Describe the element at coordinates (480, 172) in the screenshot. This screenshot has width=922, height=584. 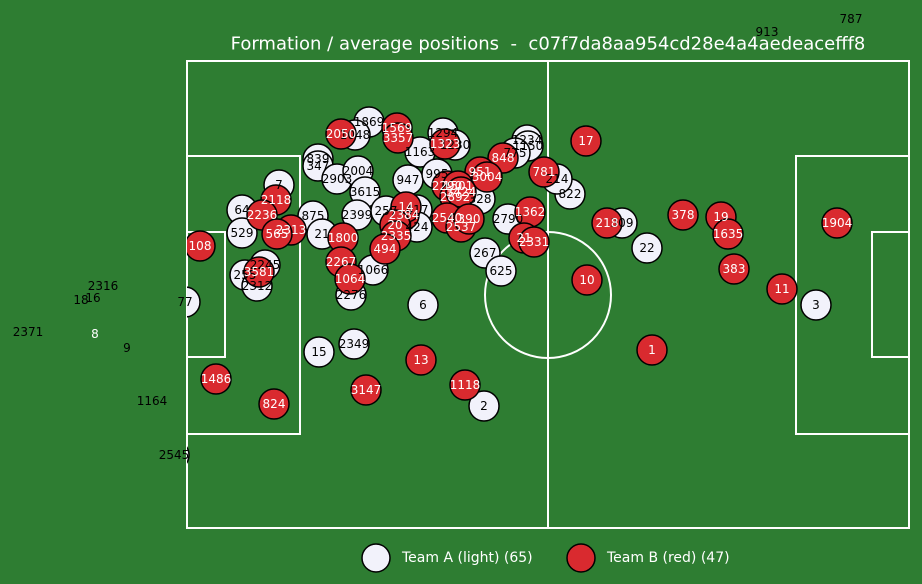
I see `player-label: 951` at that location.